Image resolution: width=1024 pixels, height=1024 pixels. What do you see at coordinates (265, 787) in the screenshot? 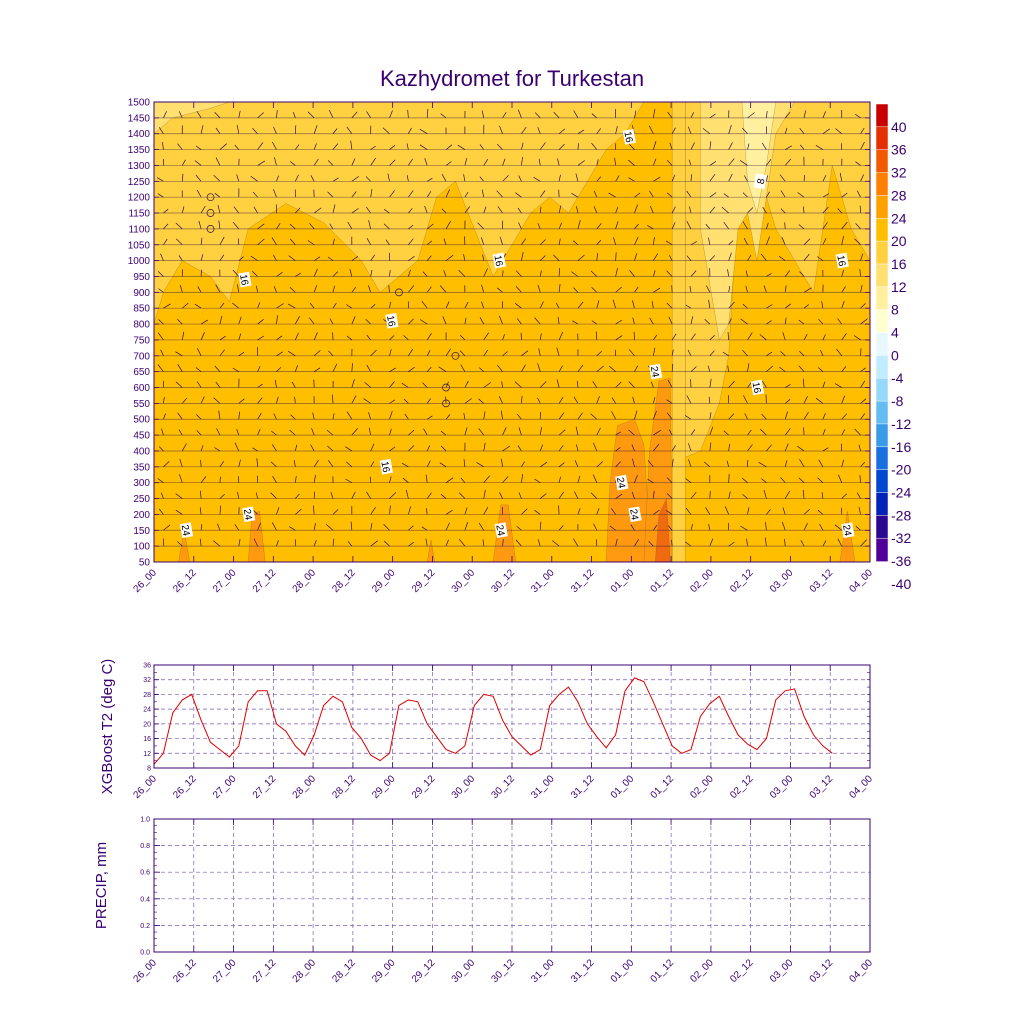
I see `x-tick-label: 27_12` at bounding box center [265, 787].